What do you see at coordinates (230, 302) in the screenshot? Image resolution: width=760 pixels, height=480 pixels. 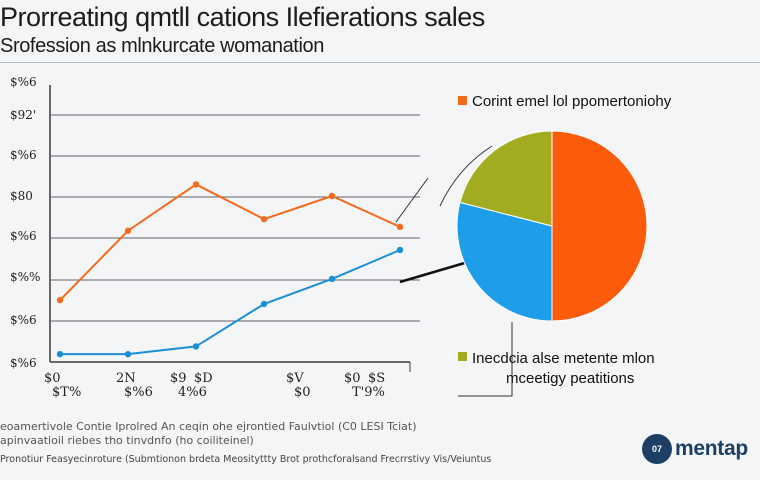 I see `blue-series-line` at bounding box center [230, 302].